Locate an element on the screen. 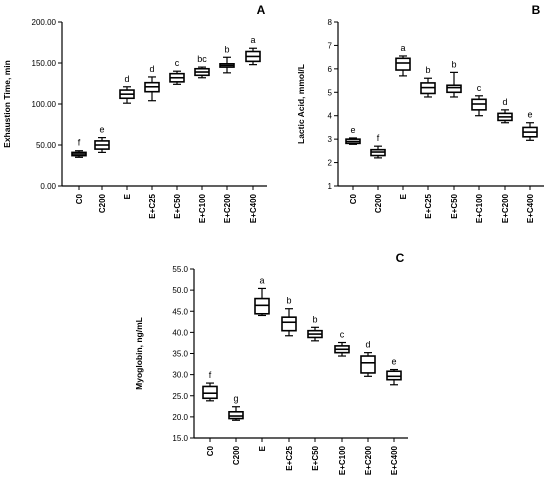 This screenshot has width=550, height=482. panel-label: C is located at coordinates (400, 258).